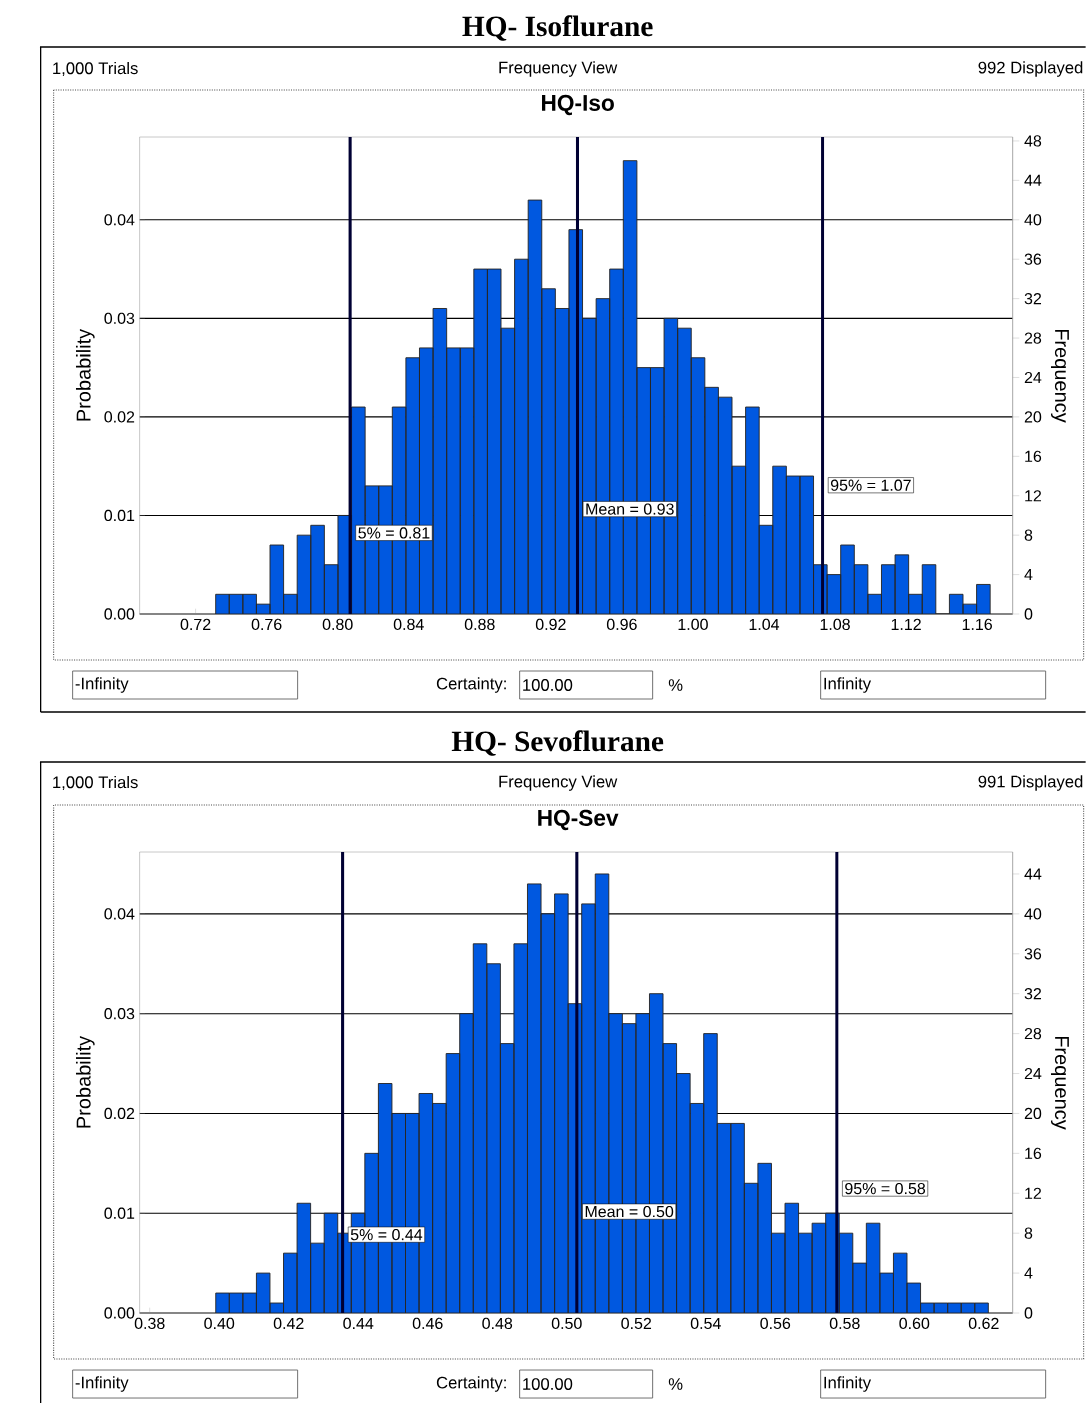  Describe the element at coordinates (914, 1323) in the screenshot. I see `x-tick-label: 0.60` at that location.